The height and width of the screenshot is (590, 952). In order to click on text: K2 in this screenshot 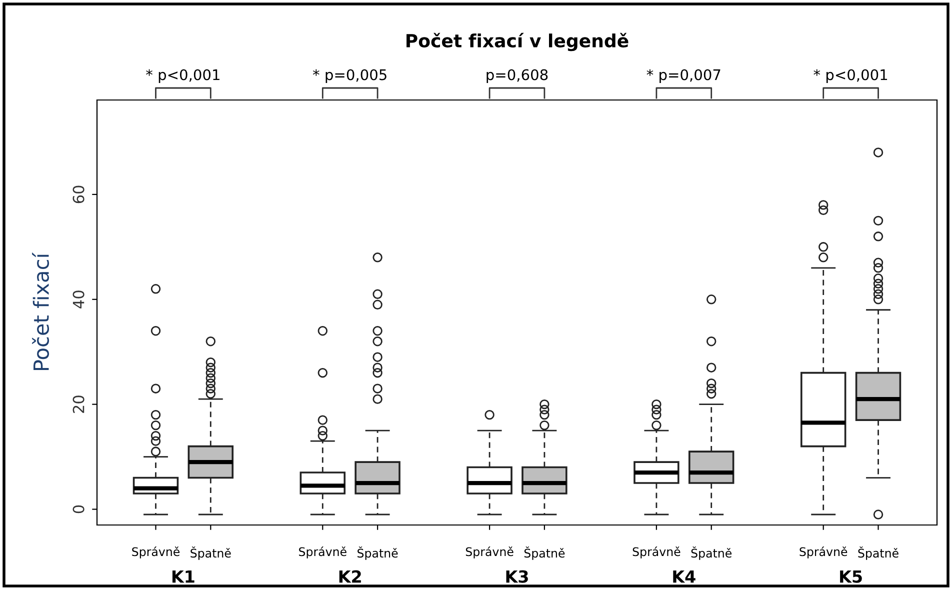, I will do `click(350, 576)`.